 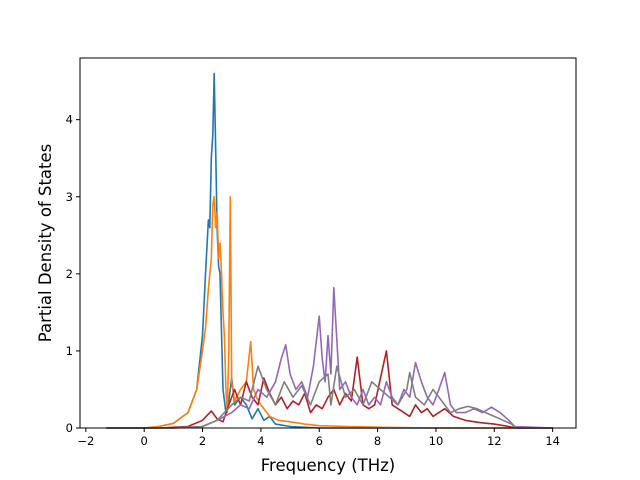 What do you see at coordinates (377, 441) in the screenshot?
I see `x-tick-label: 8` at bounding box center [377, 441].